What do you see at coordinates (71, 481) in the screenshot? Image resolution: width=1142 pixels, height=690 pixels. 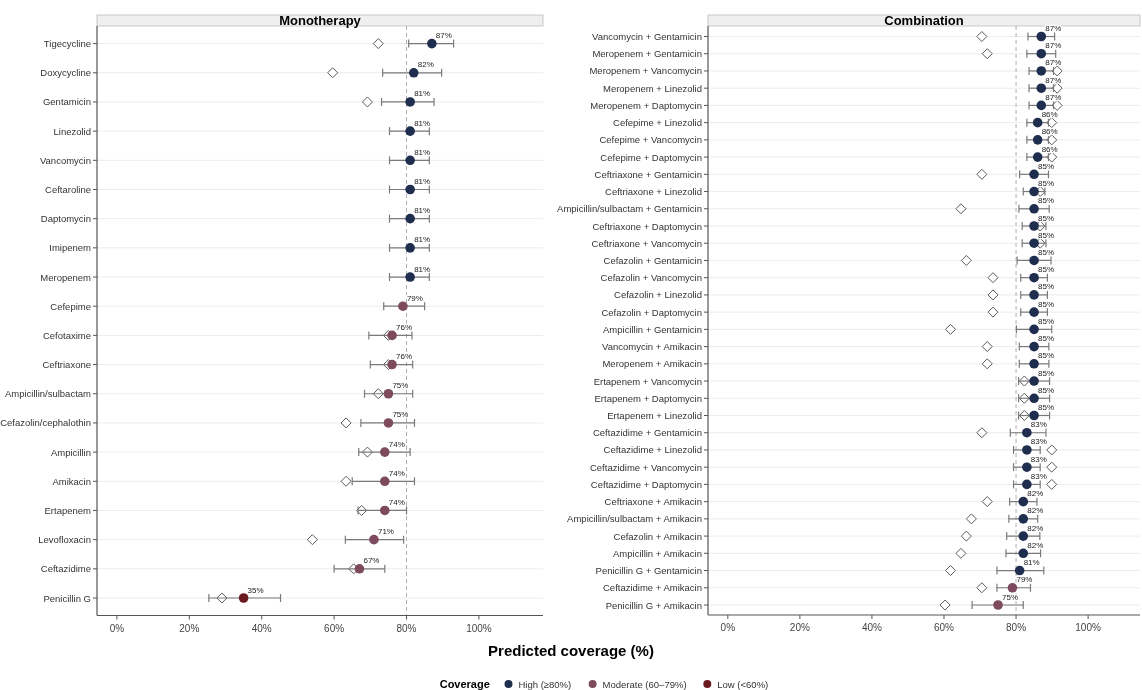 I see `y-tick-label: Amikacin` at bounding box center [71, 481].